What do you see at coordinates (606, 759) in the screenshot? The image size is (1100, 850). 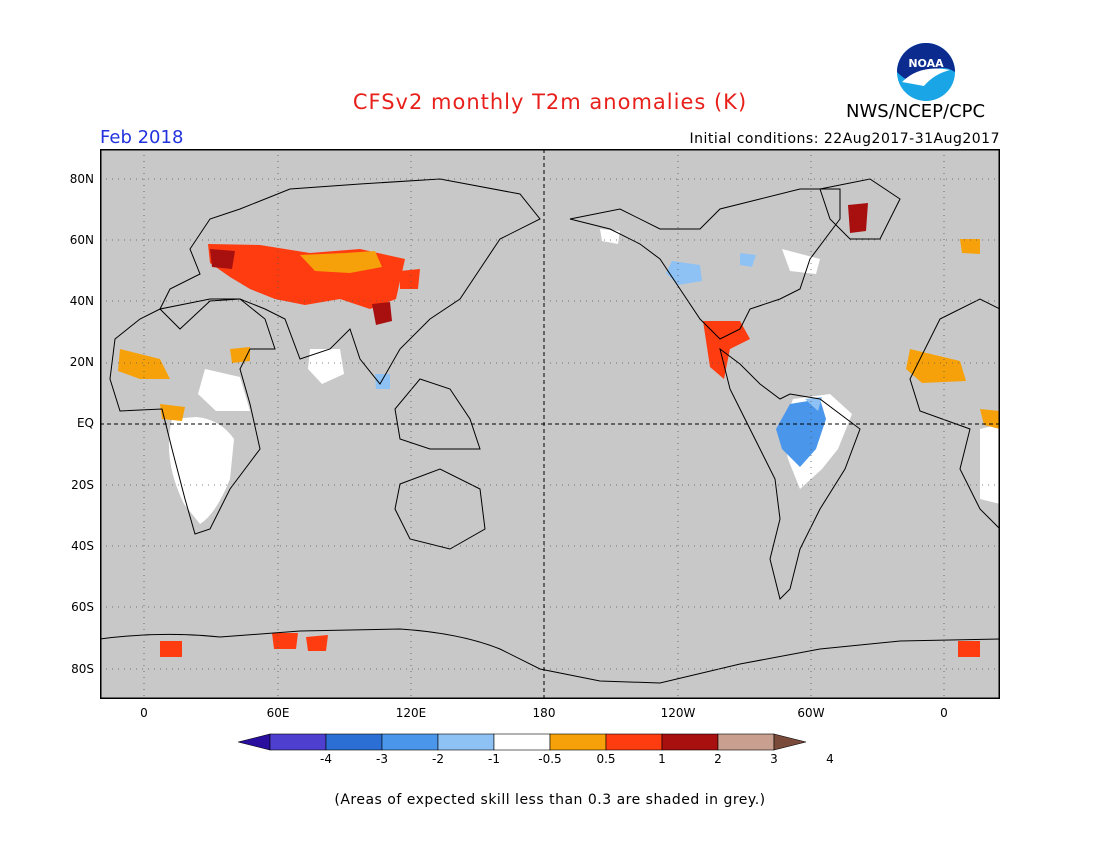 I see `colorbar-label: 0.5` at bounding box center [606, 759].